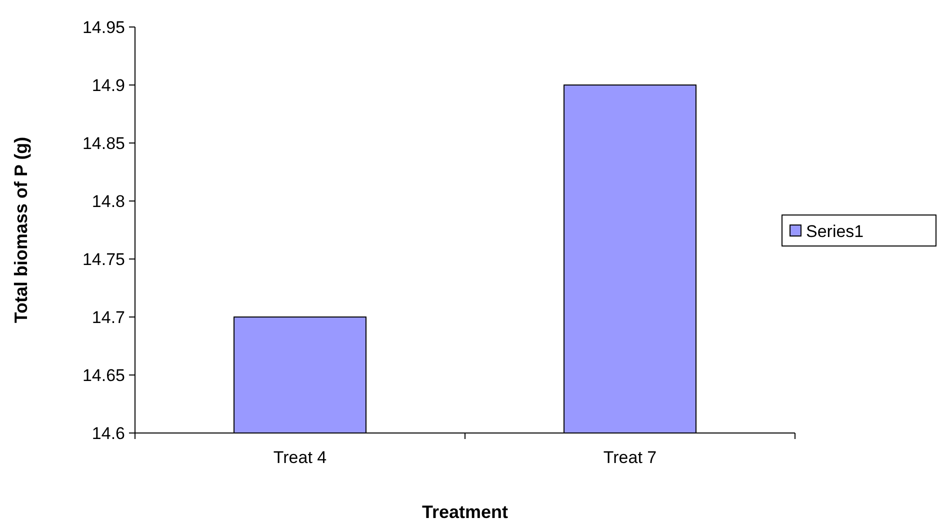 The image size is (938, 527). What do you see at coordinates (21, 230) in the screenshot?
I see `y-axis-title: Total biomass of P (g)` at bounding box center [21, 230].